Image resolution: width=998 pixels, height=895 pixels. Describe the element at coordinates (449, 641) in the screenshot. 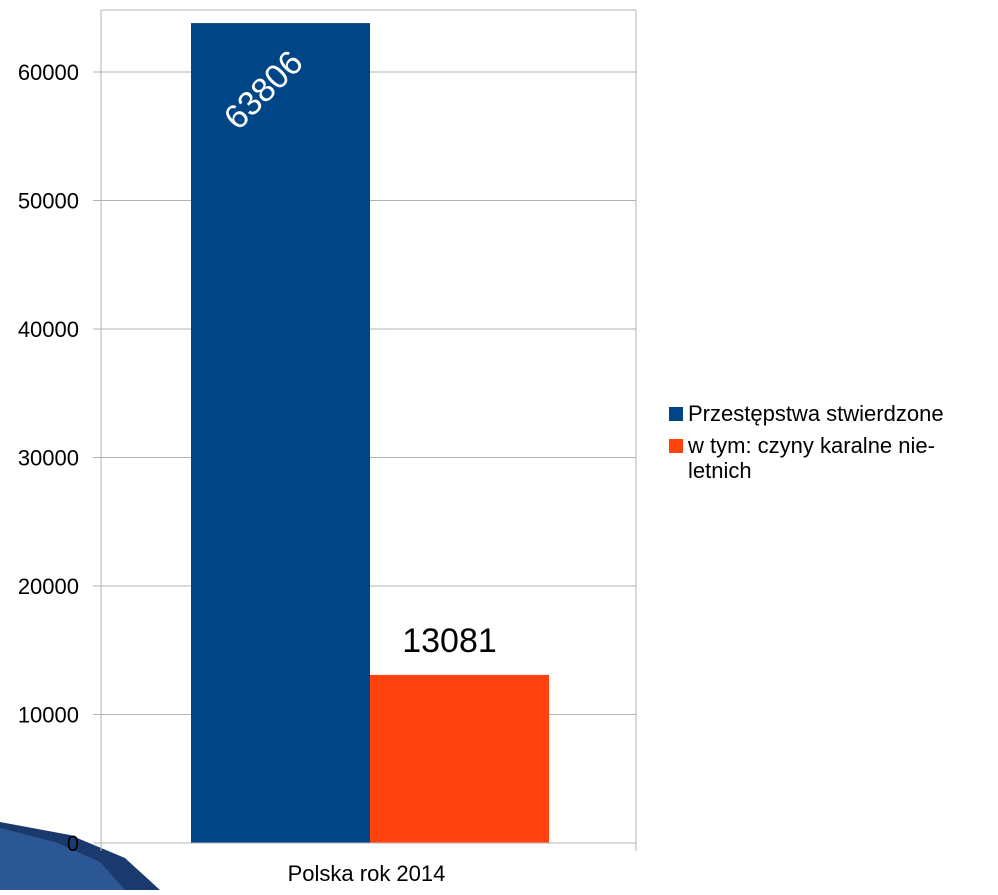

I see `data-label: 13081` at that location.